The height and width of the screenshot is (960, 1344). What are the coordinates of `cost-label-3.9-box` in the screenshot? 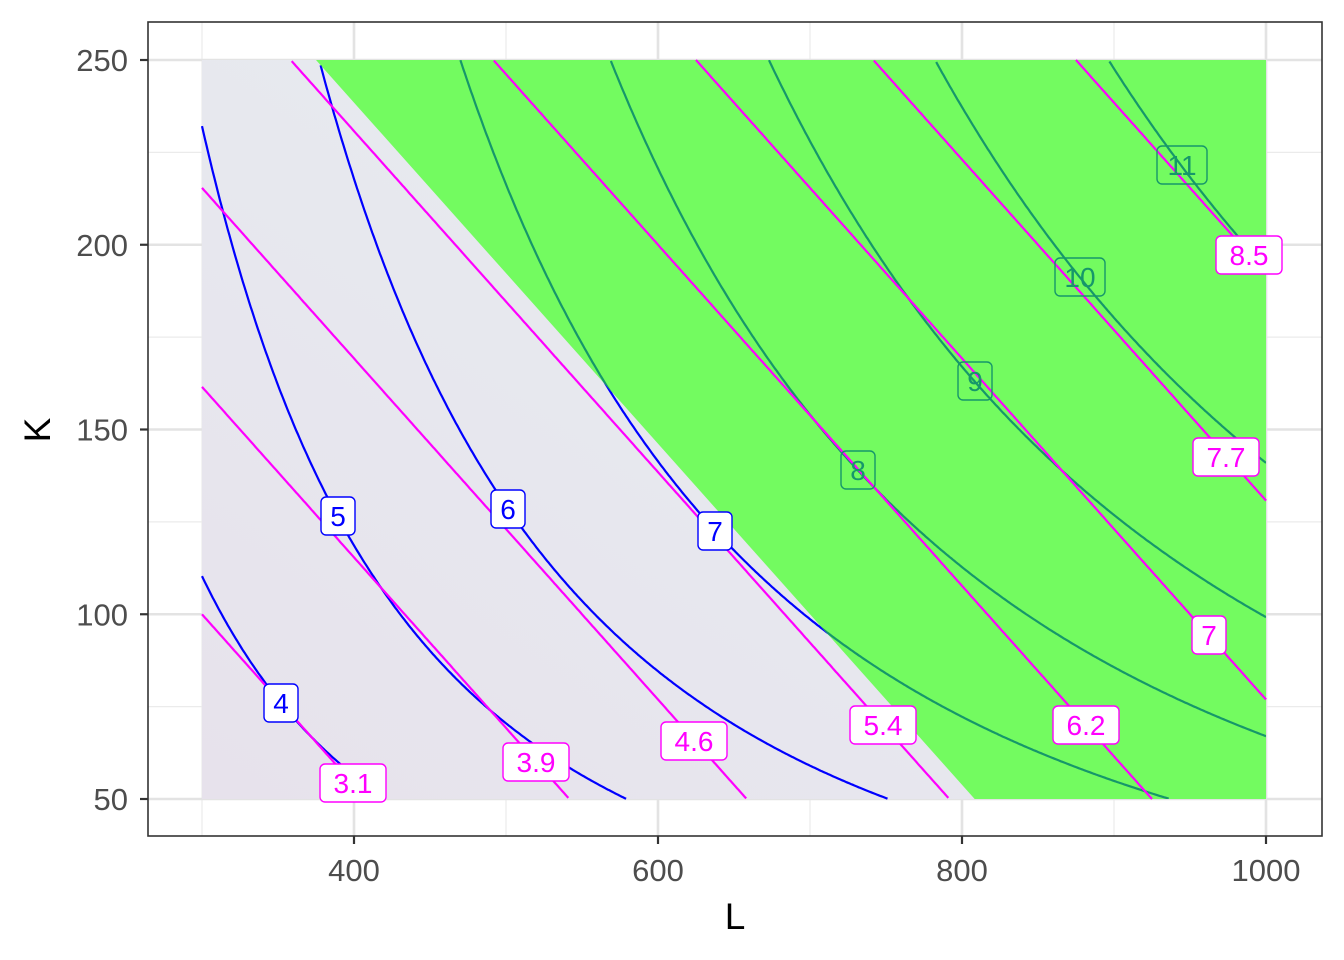 It's located at (536, 762).